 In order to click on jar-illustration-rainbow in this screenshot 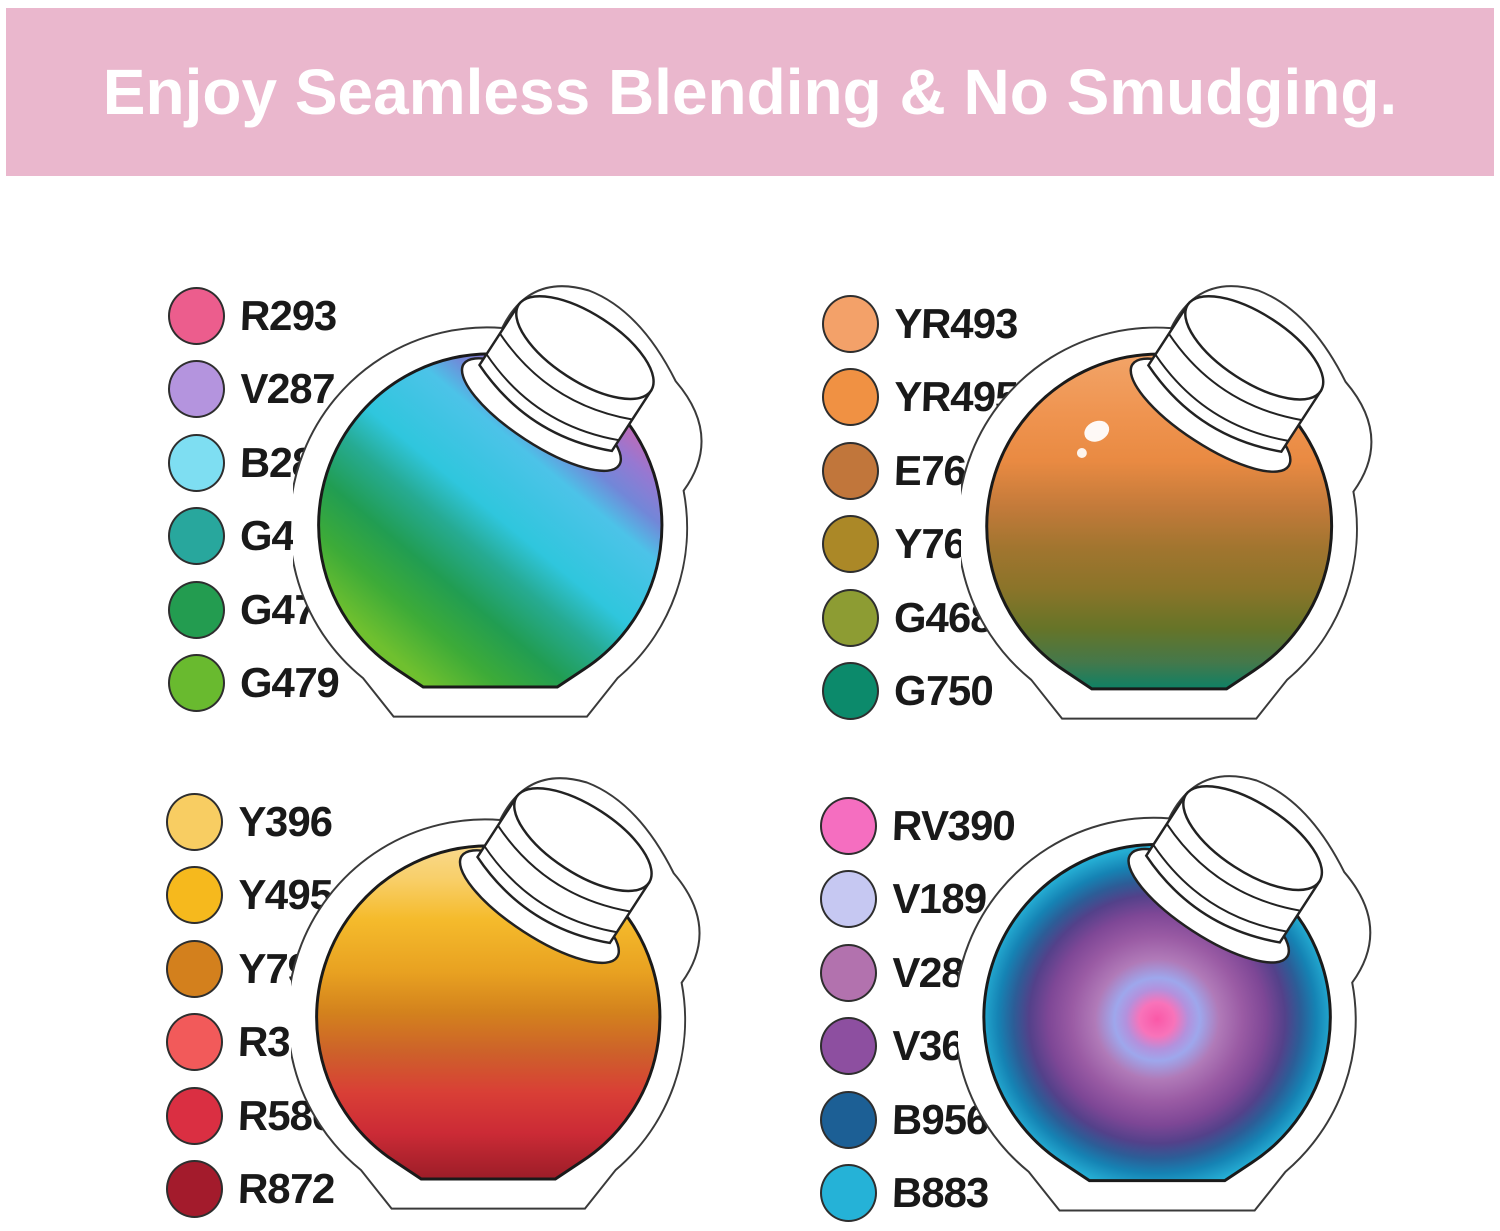, I will do `click(510, 508)`.